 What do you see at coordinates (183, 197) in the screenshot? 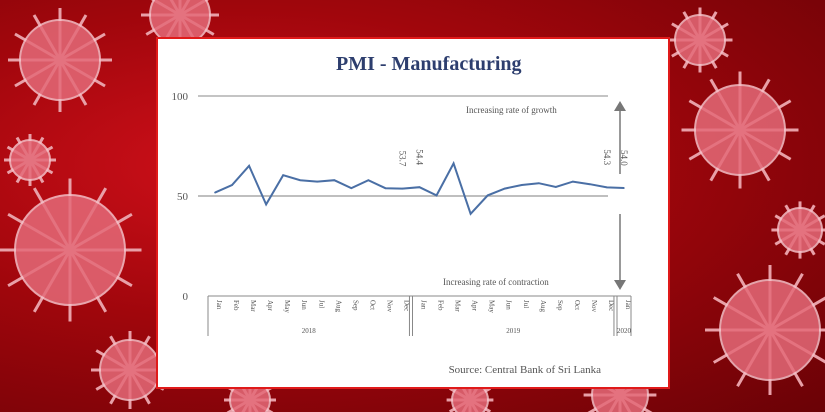
I see `y-tick-label: 50` at bounding box center [183, 197].